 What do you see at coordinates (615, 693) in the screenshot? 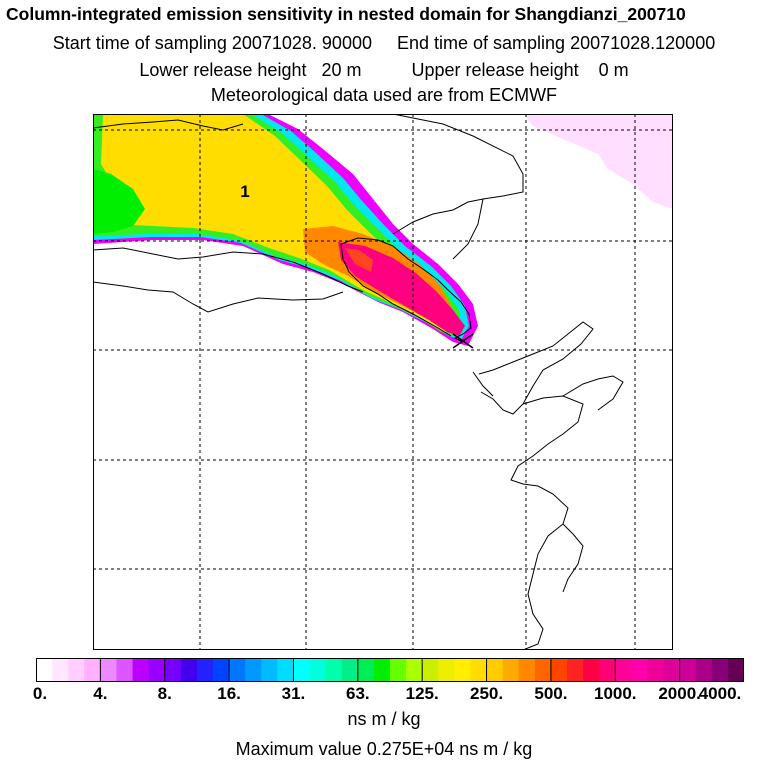
I see `colorbar-tick-label: 1000.` at bounding box center [615, 693].